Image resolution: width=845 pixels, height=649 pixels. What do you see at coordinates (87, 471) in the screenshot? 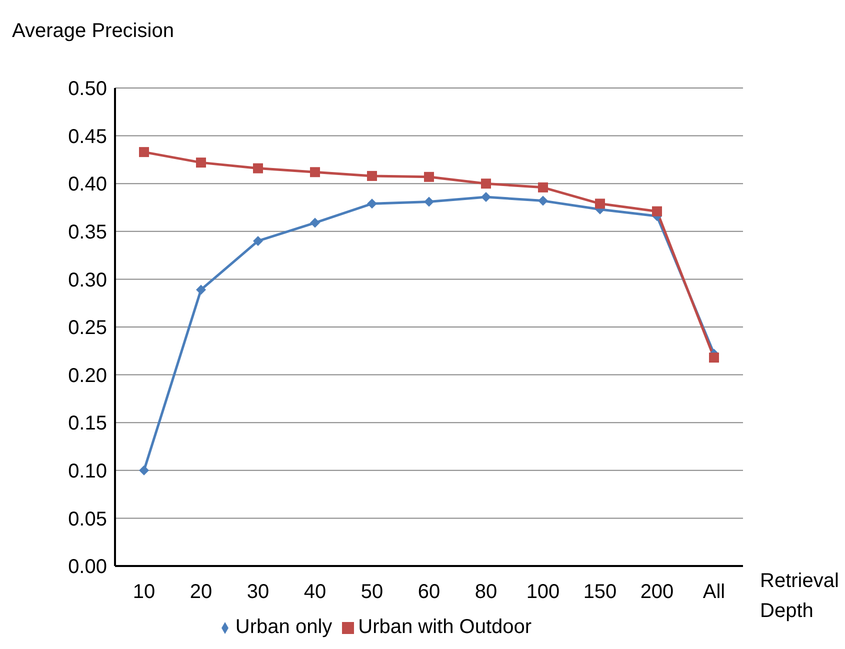
I see `y-tick-label: 0.10` at bounding box center [87, 471].